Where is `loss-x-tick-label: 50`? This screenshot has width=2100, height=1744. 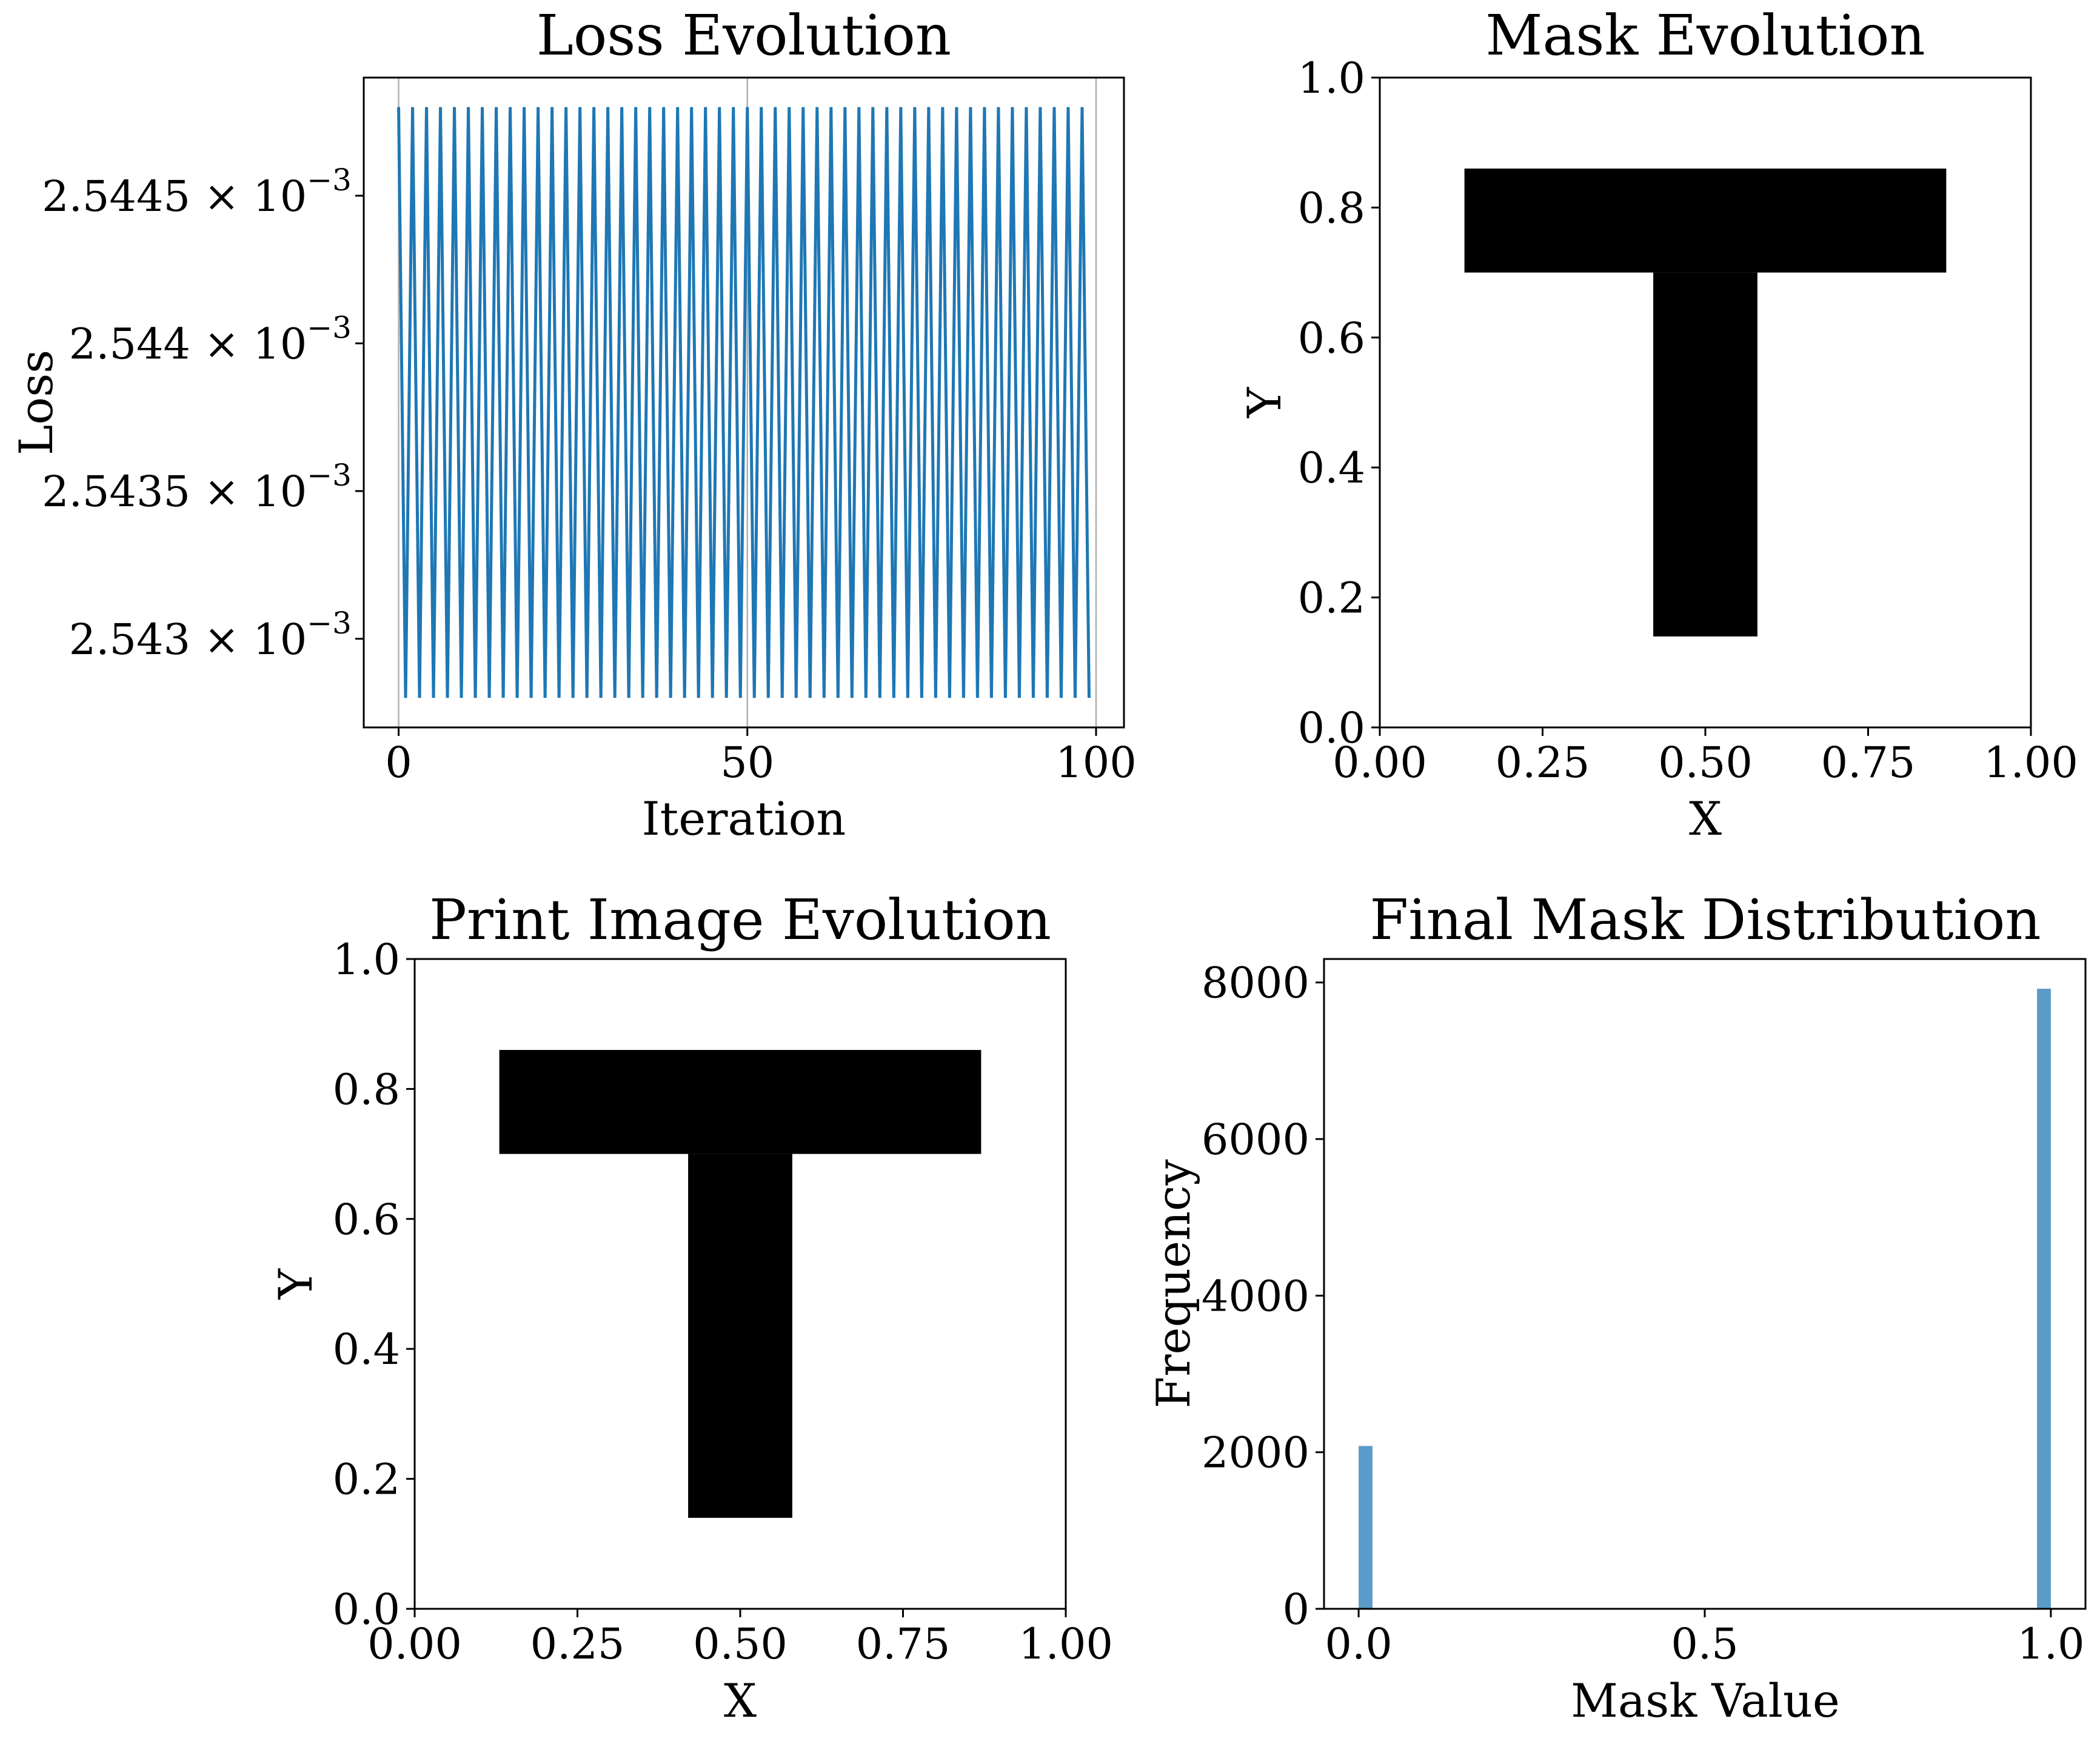 loss-x-tick-label: 50 is located at coordinates (747, 762).